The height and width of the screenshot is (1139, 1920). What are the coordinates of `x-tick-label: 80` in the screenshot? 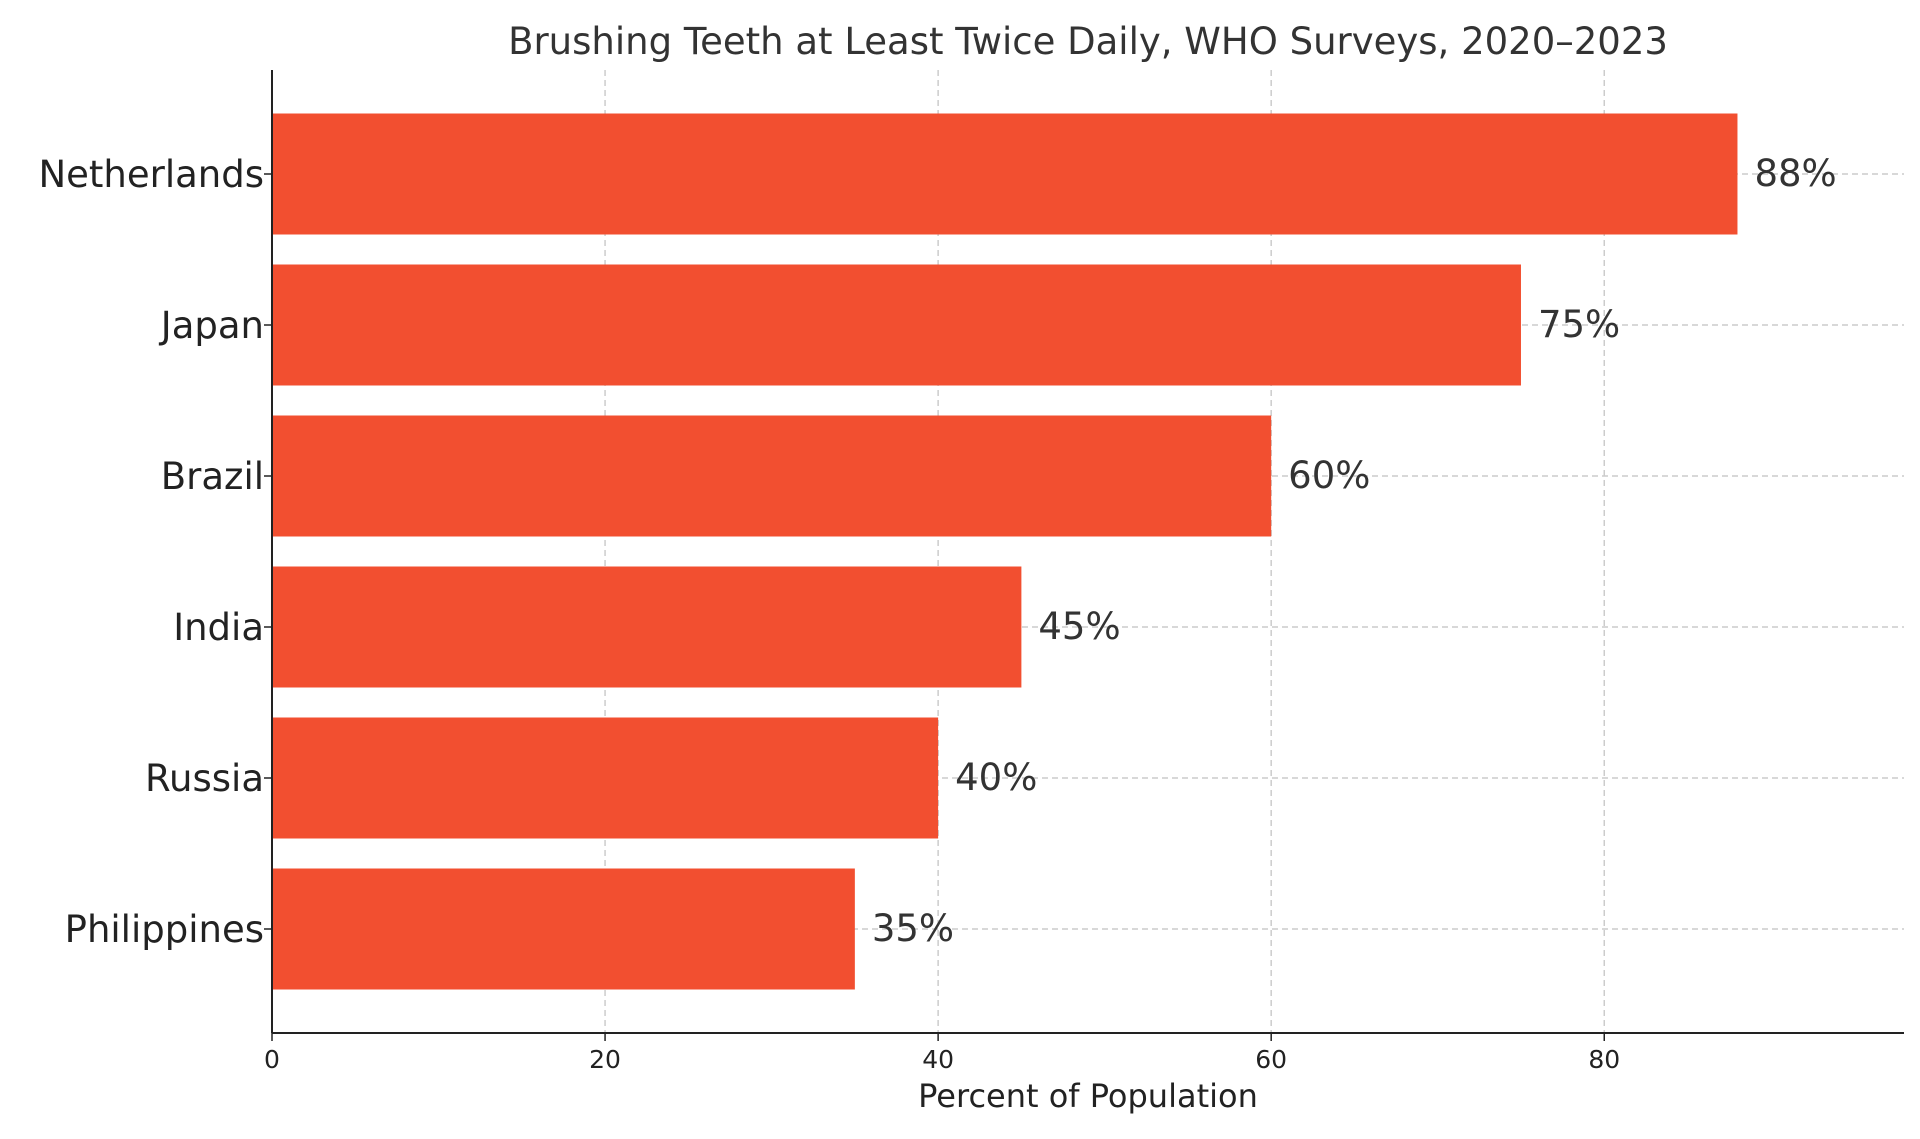 It's located at (1604, 1059).